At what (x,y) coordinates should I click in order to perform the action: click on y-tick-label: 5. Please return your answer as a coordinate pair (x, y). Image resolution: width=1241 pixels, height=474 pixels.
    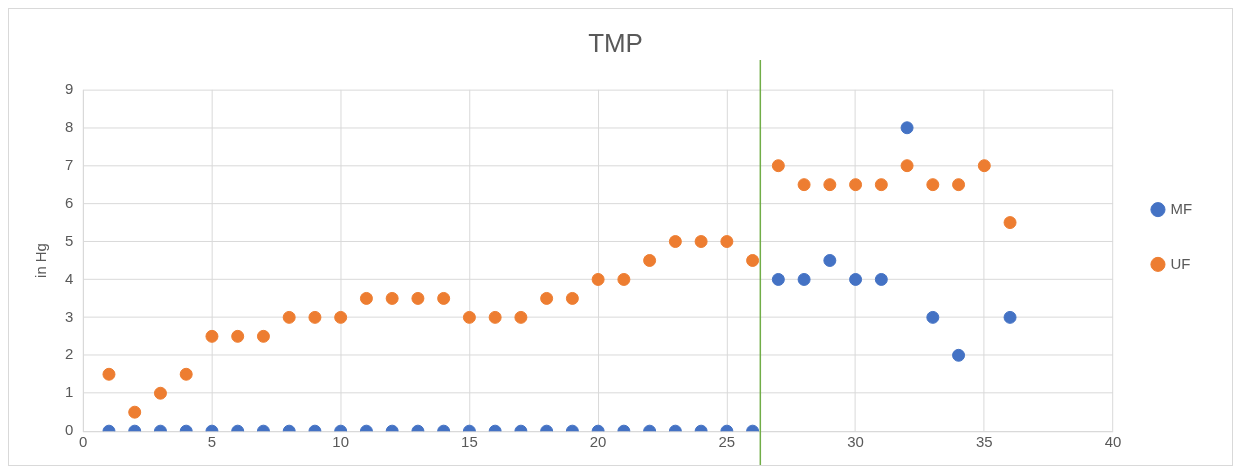
    Looking at the image, I should click on (69, 240).